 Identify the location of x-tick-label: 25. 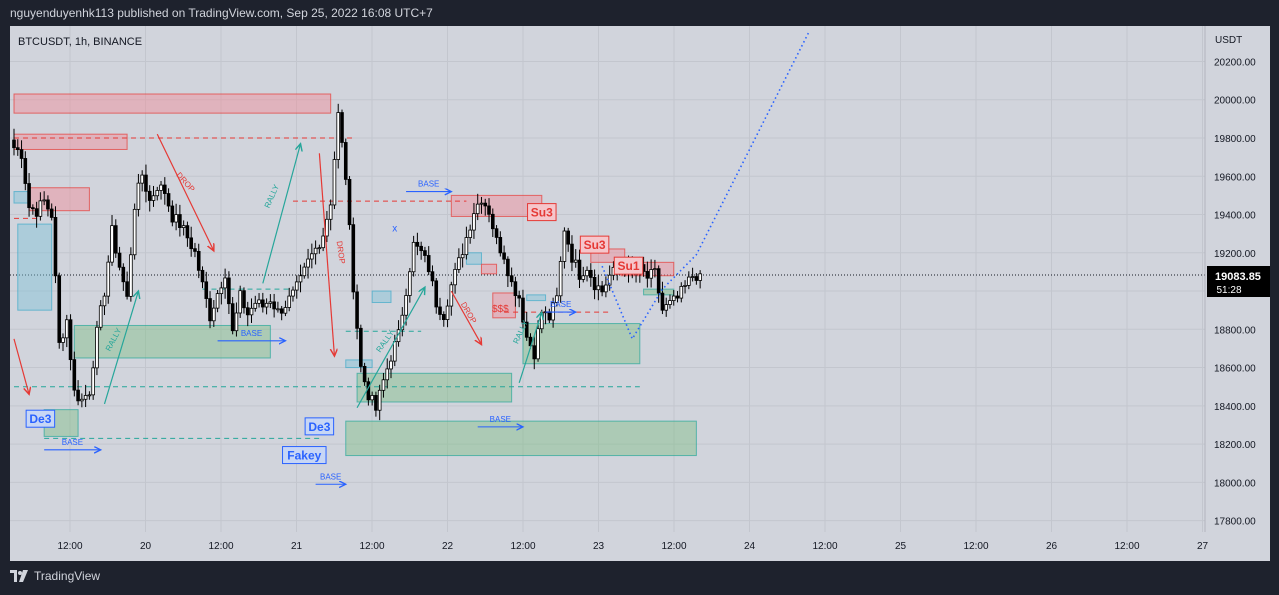
(901, 546).